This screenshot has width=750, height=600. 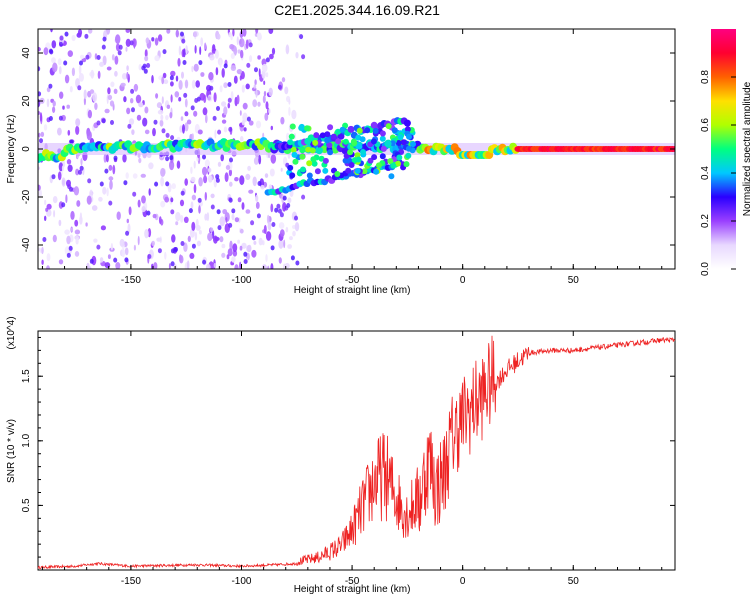 I want to click on colorbar-tick-label: 0.8, so click(x=705, y=77).